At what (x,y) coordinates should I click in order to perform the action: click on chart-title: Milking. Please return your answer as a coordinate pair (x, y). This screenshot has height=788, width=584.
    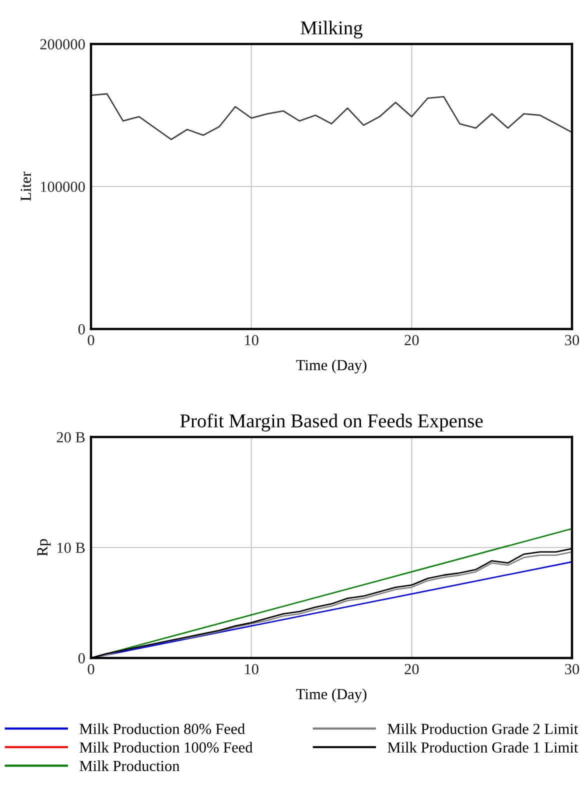
    Looking at the image, I should click on (331, 29).